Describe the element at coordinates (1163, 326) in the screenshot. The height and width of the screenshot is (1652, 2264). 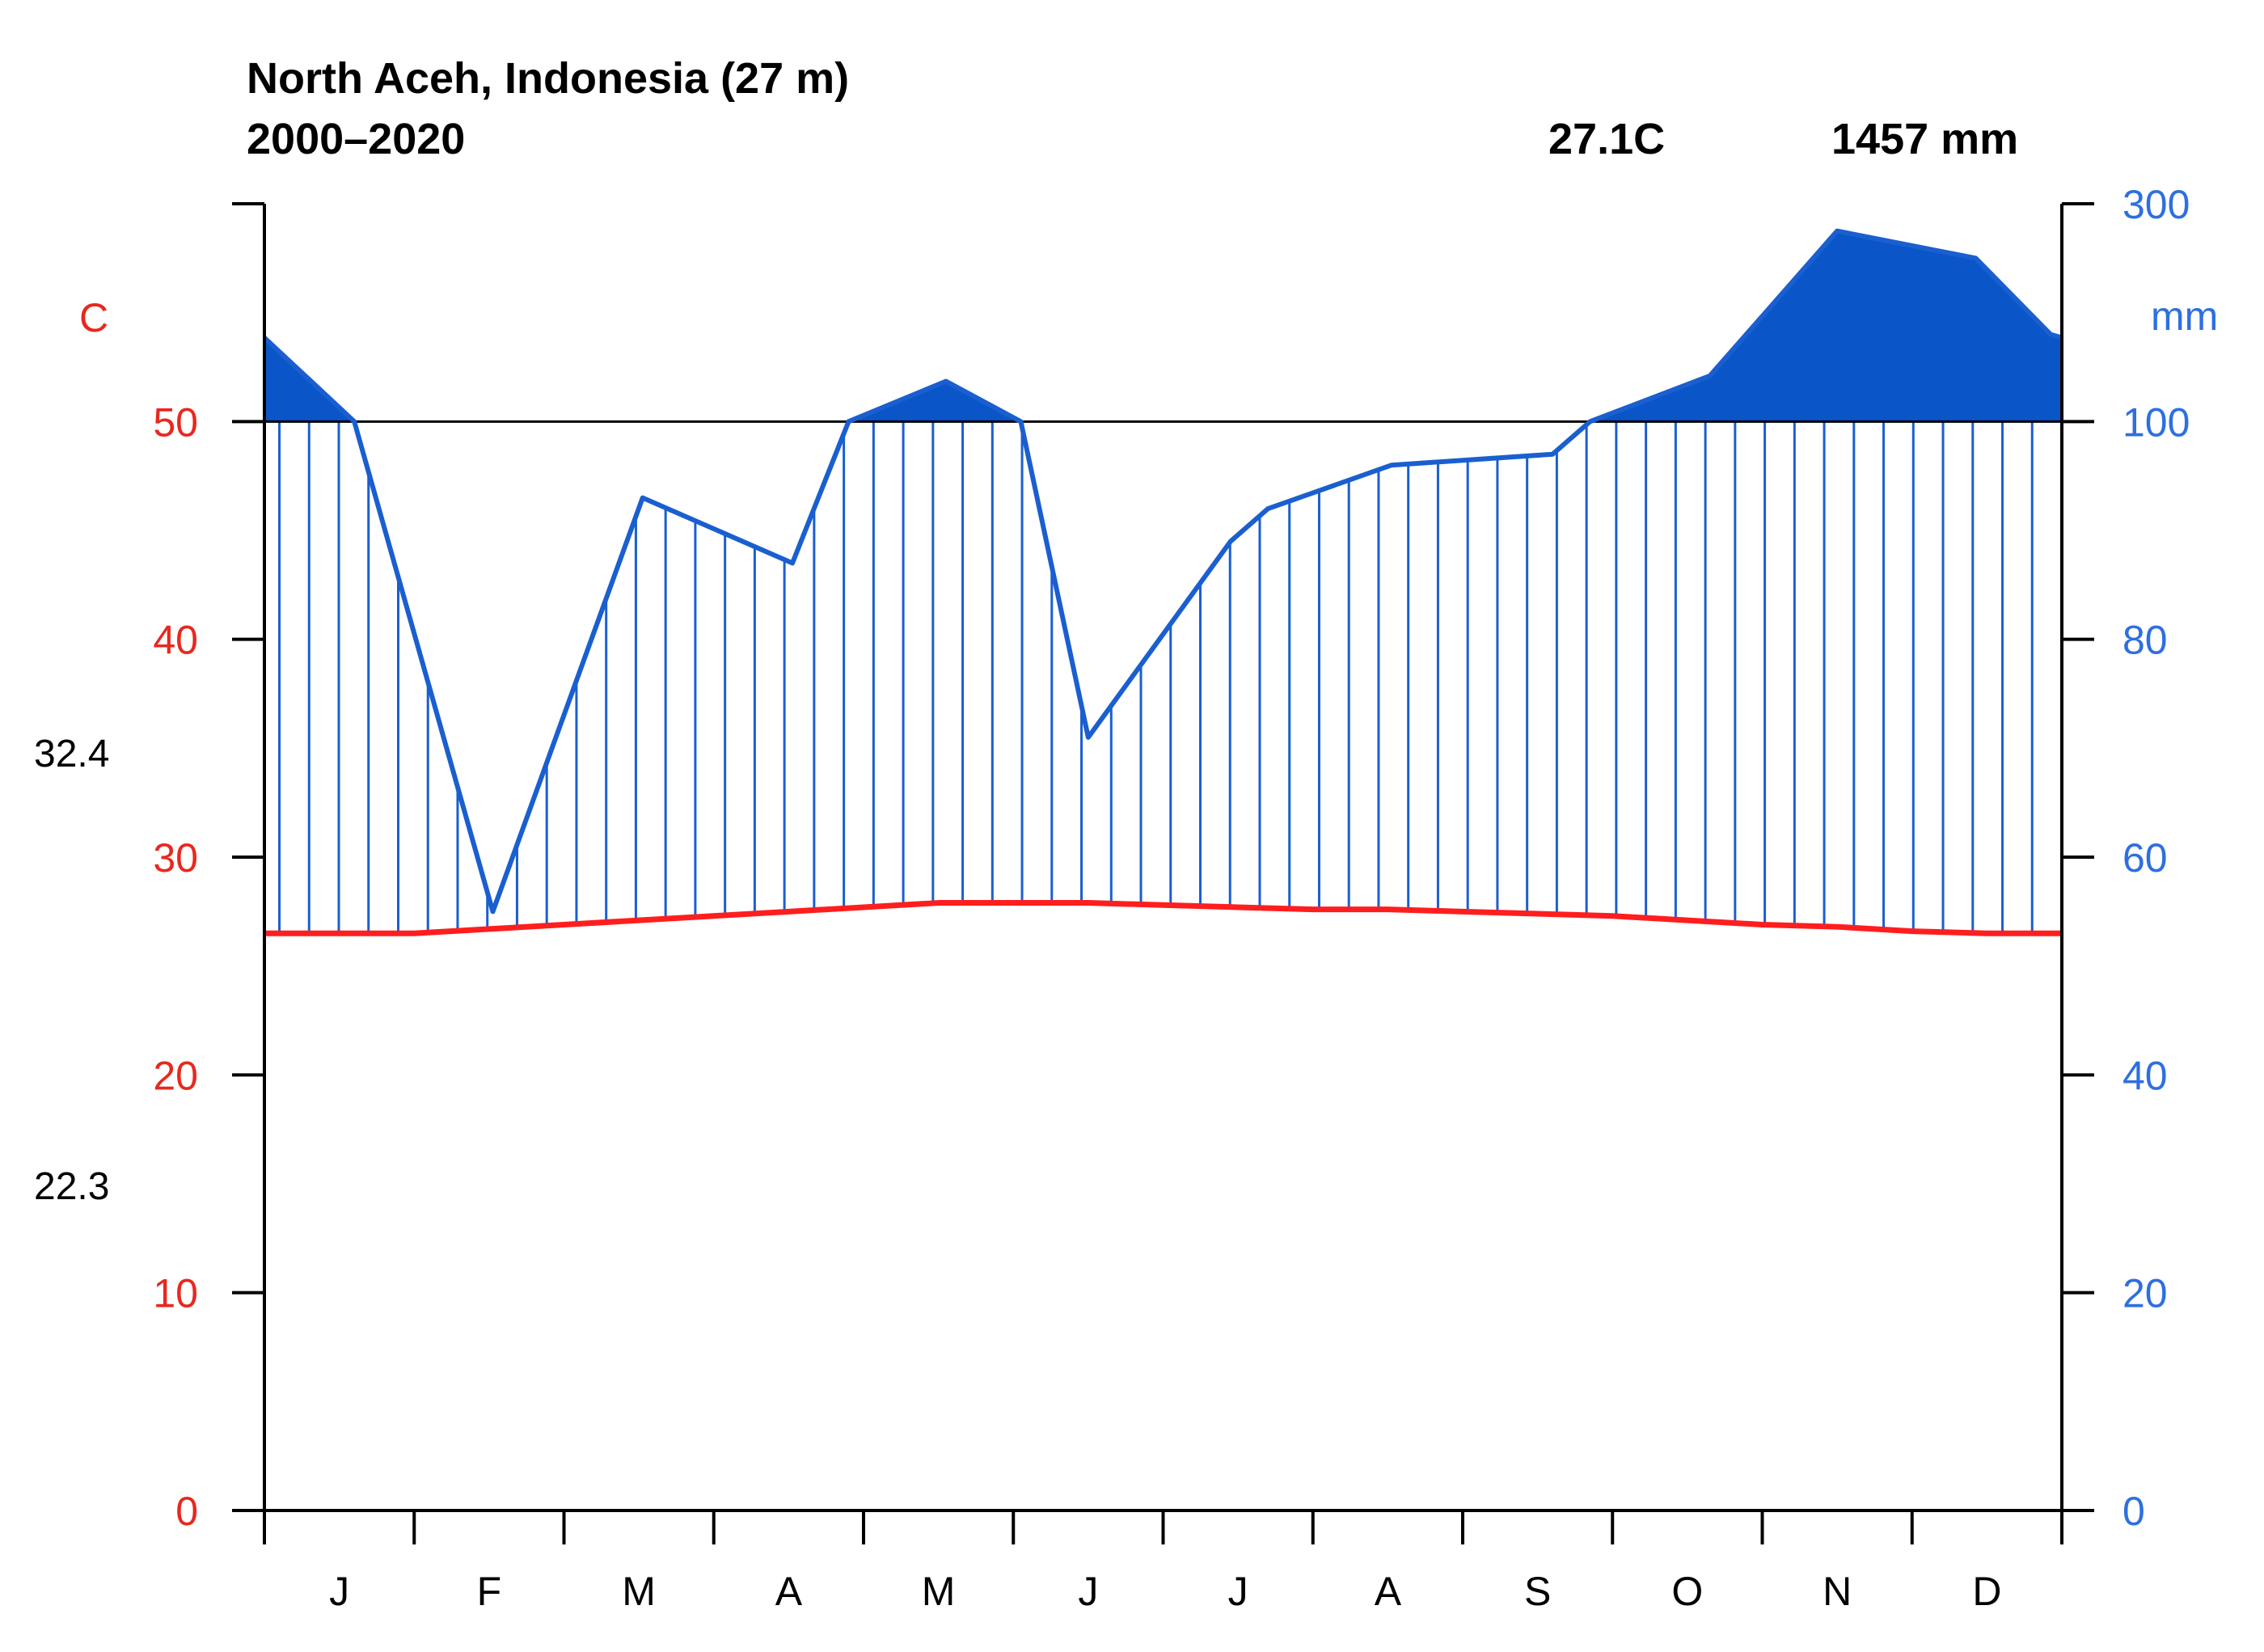
I see `perhumid-fill-area` at that location.